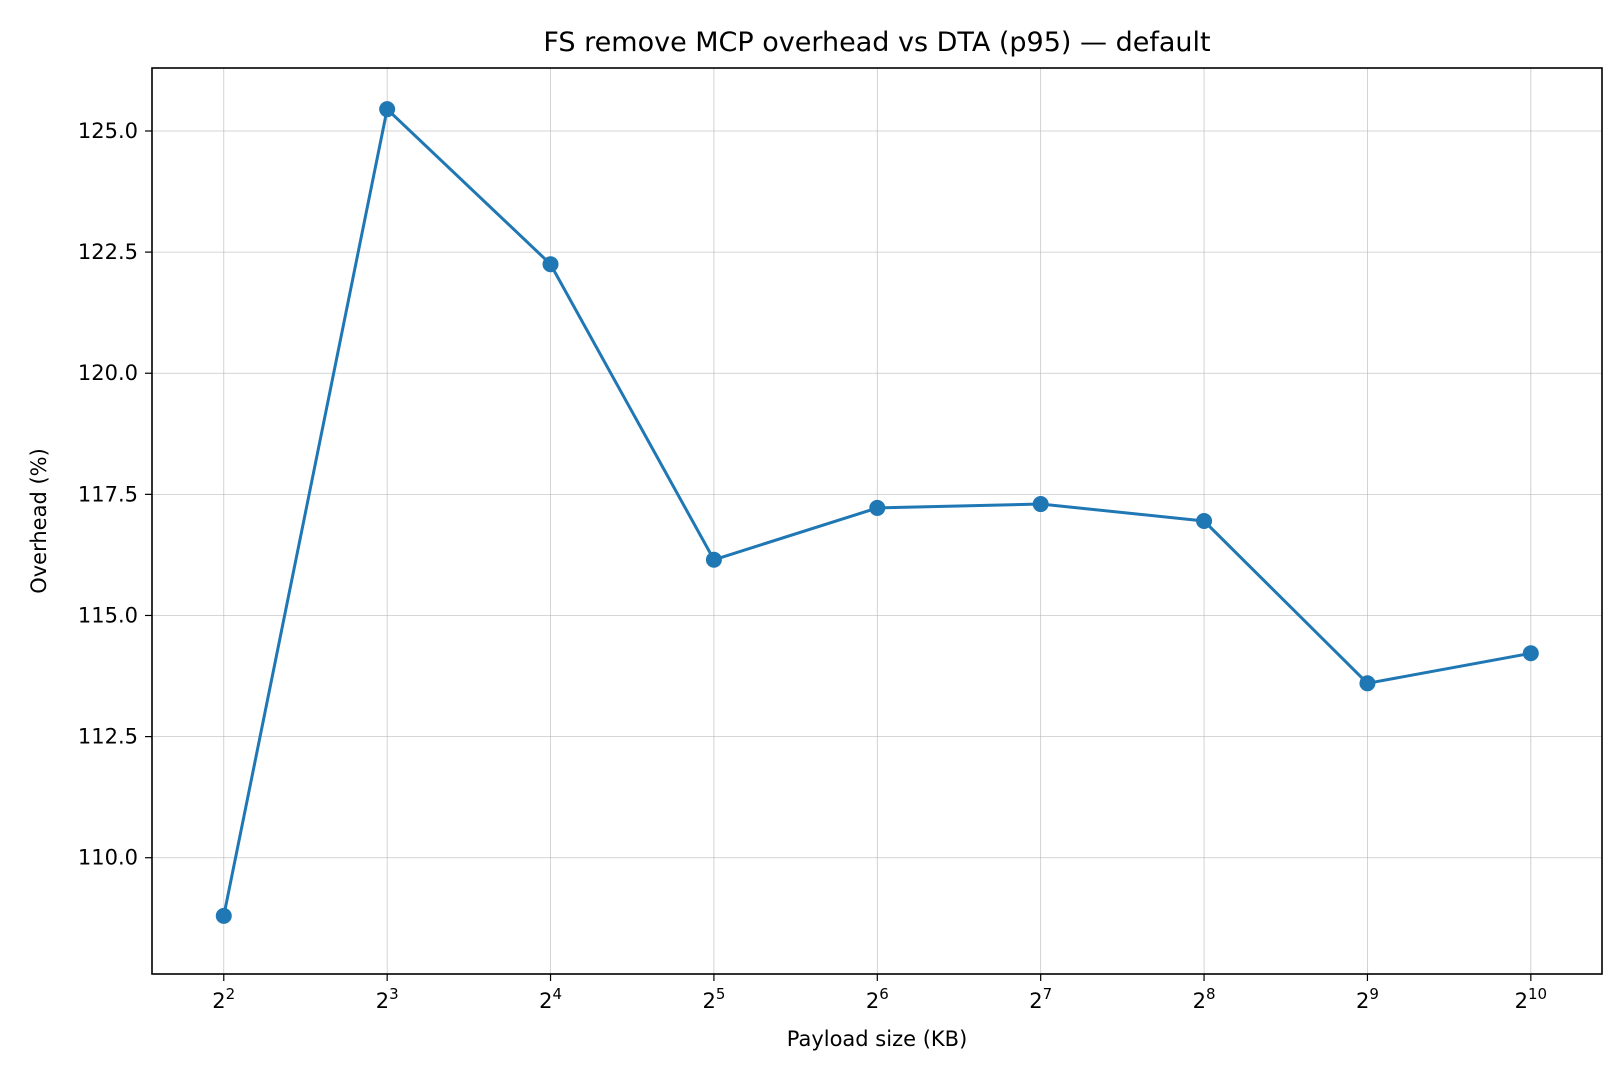 This screenshot has width=1620, height=1080. I want to click on y-tick-label: 110.0, so click(108, 858).